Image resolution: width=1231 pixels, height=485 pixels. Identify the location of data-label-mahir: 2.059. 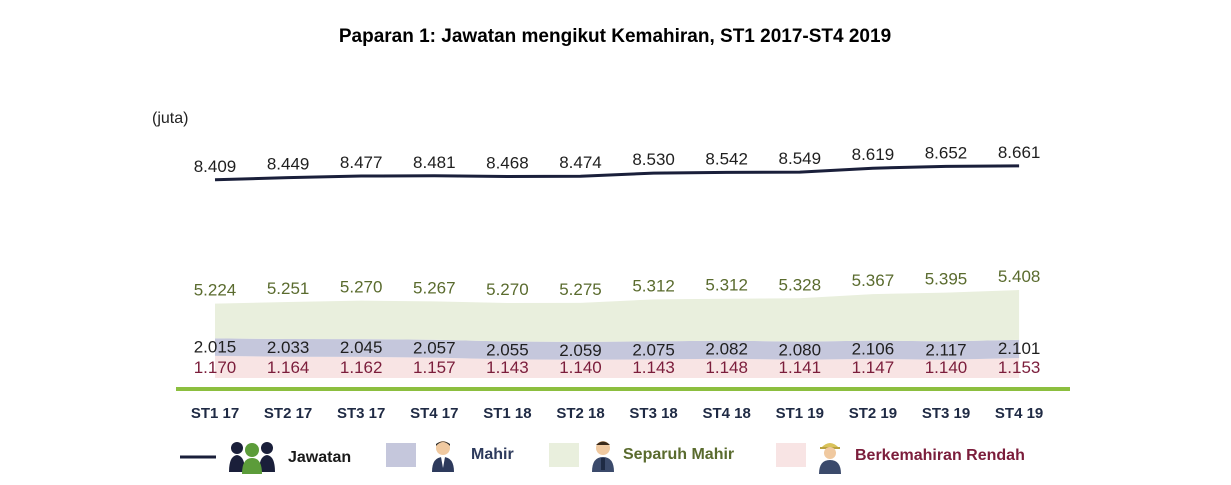
(580, 350).